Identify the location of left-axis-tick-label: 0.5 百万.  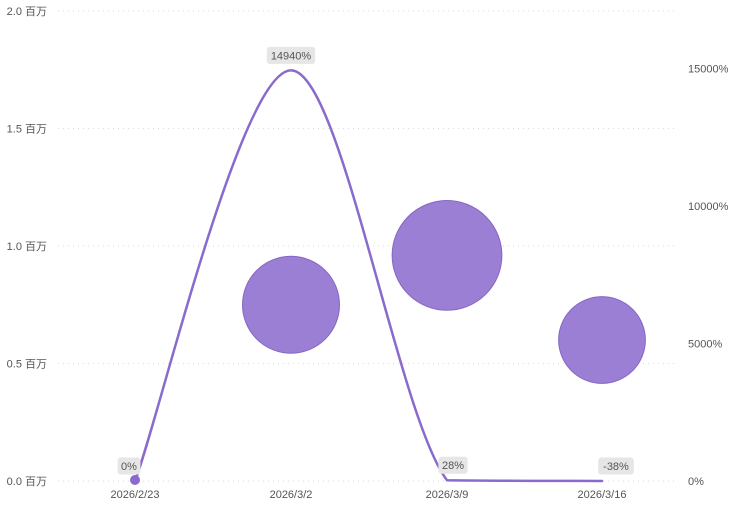
(27, 365).